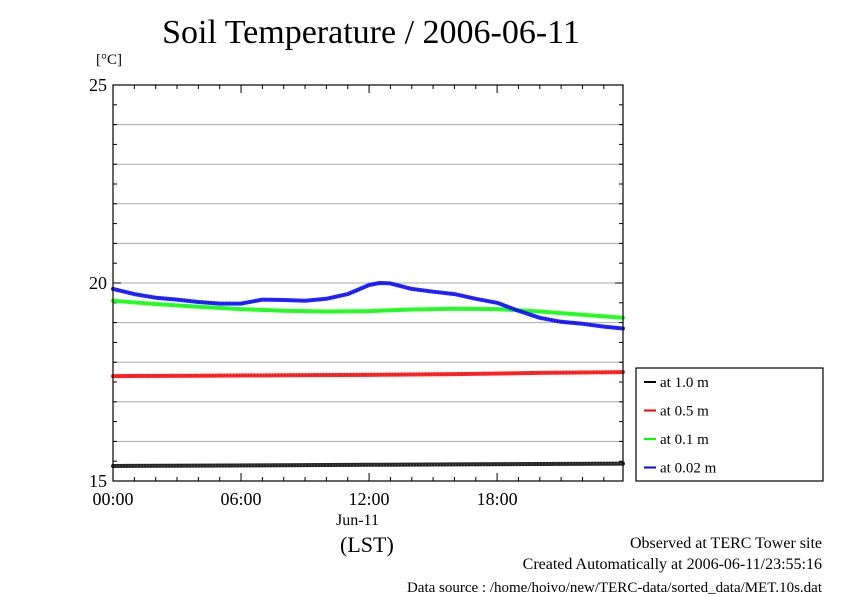 The height and width of the screenshot is (597, 842). Describe the element at coordinates (369, 499) in the screenshot. I see `x-tick-label: 12:00` at that location.